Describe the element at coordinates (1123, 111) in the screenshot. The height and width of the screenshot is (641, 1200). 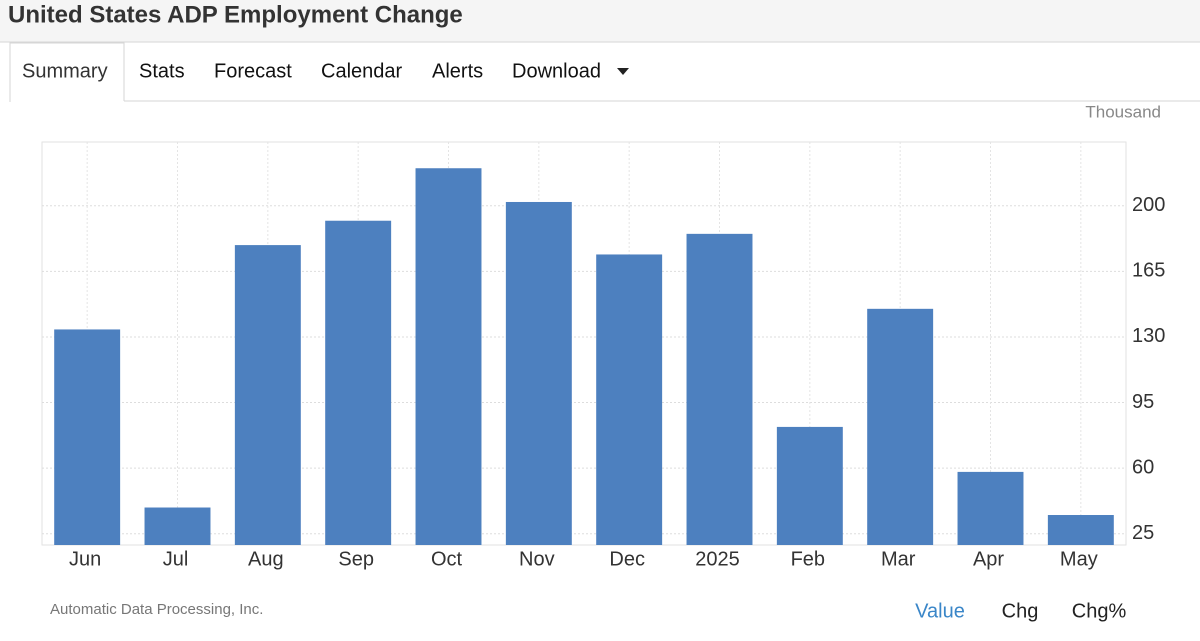
I see `unit-label: Thousand` at that location.